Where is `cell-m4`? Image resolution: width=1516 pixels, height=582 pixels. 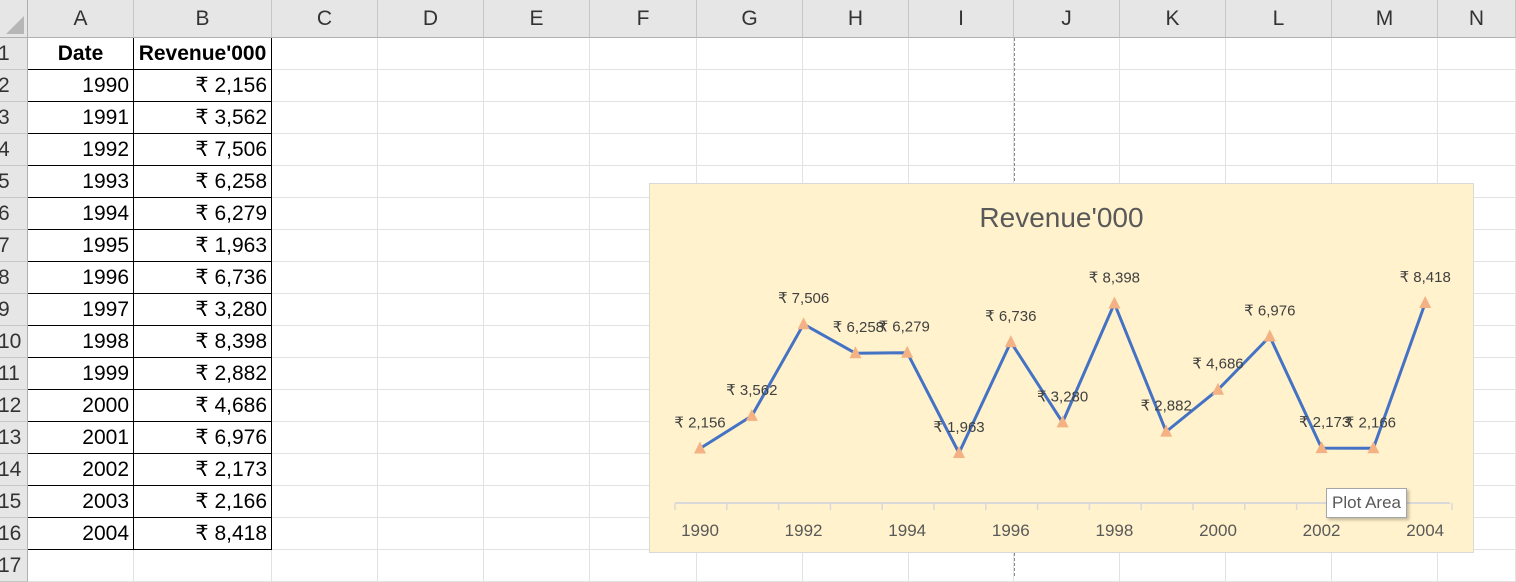
cell-m4 is located at coordinates (1385, 150).